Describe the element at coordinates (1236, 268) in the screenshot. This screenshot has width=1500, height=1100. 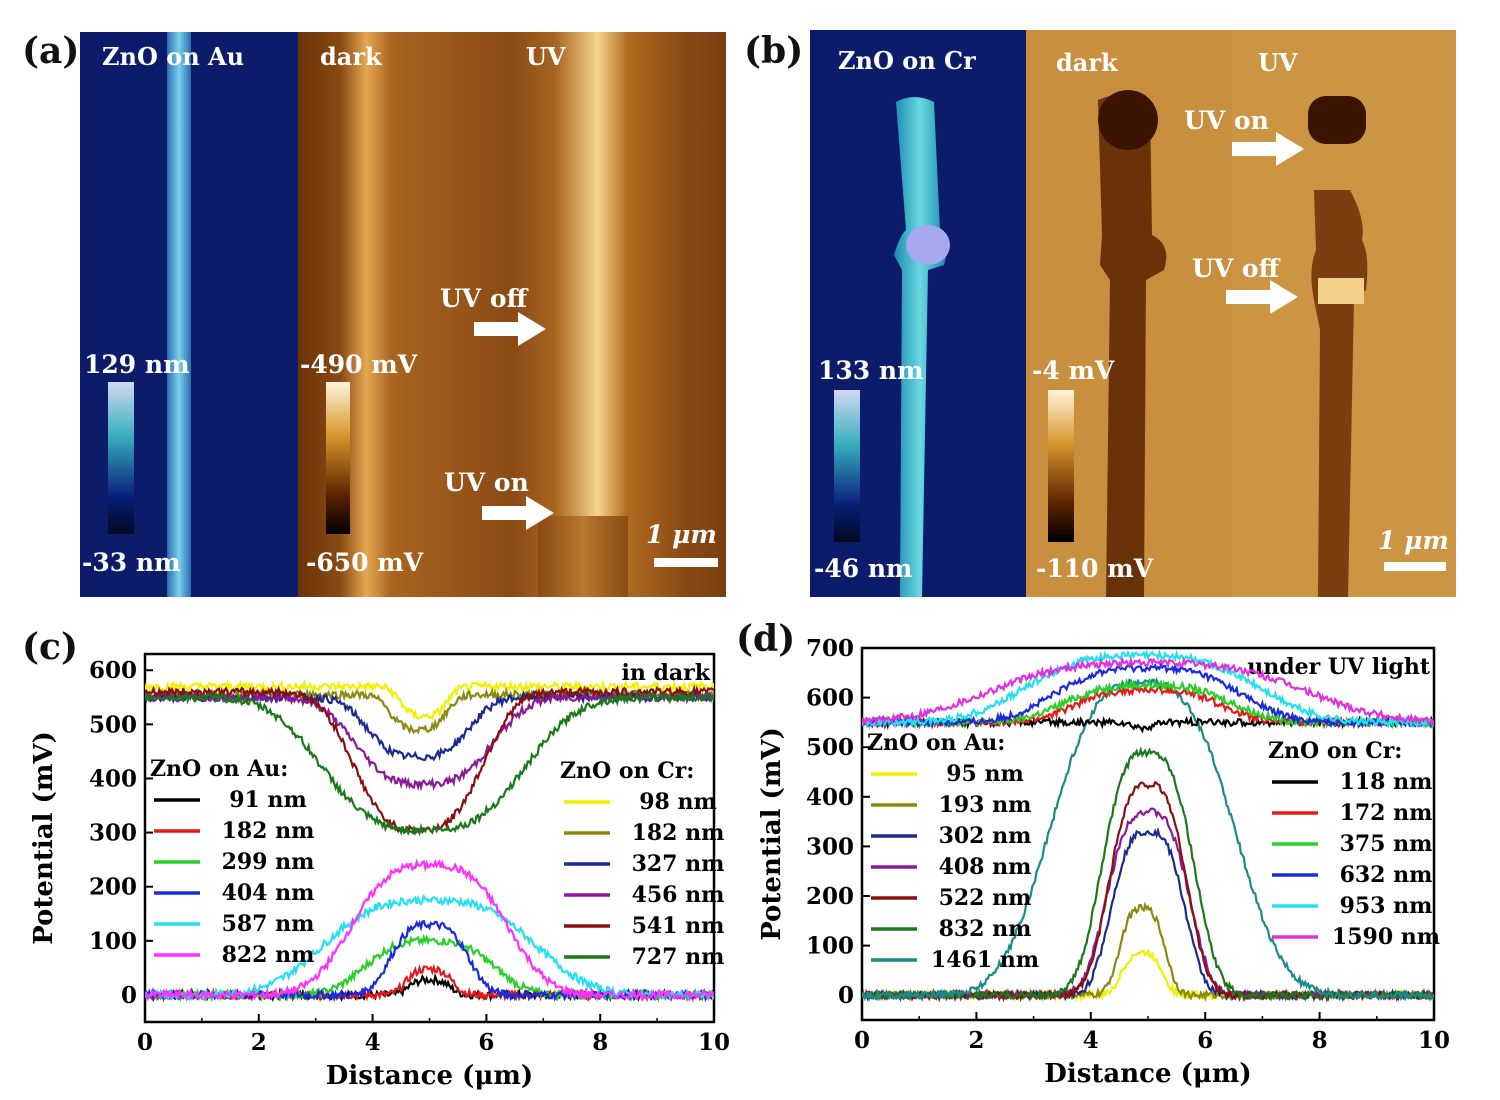
I see `uv-off-label-cr: UV off` at that location.